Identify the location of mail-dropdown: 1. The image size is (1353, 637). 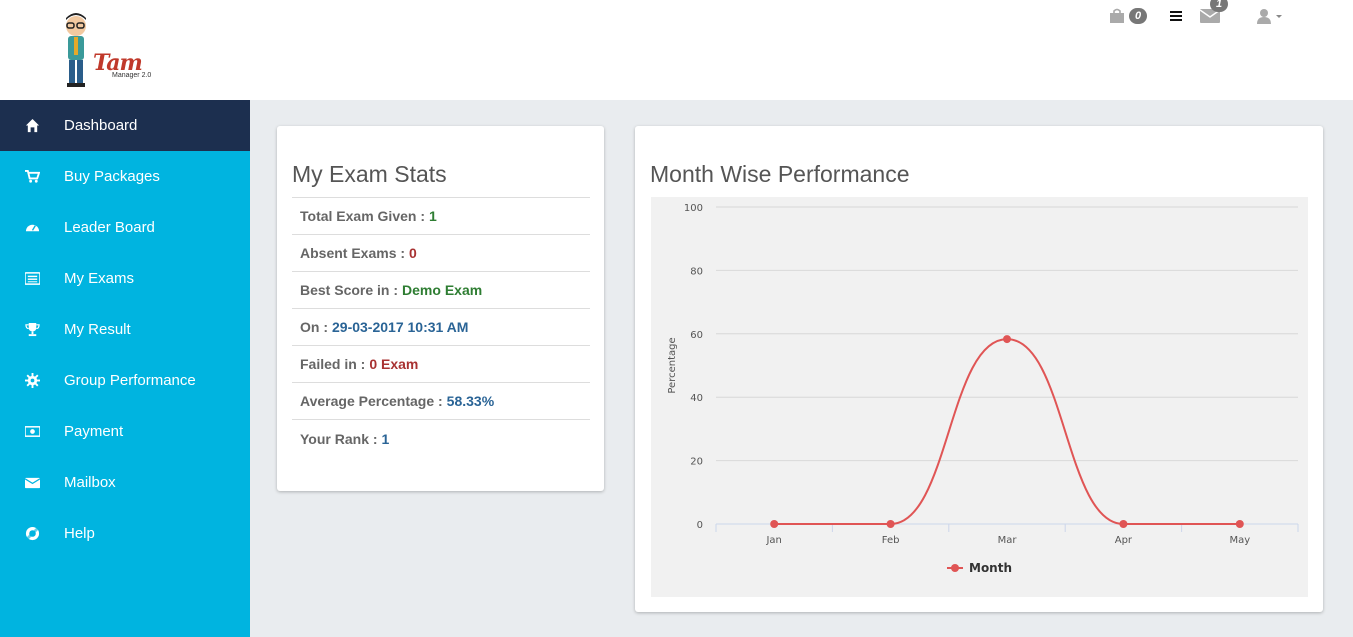
(1214, 16).